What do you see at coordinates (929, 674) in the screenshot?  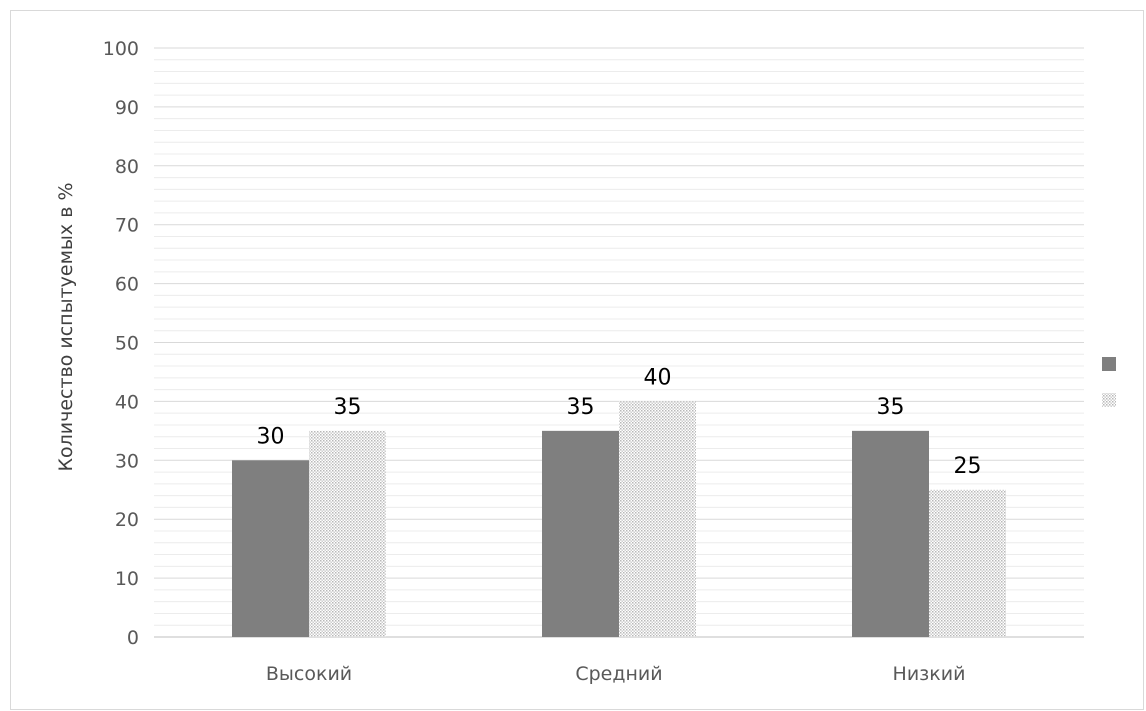 I see `x-category-label: Низкий` at bounding box center [929, 674].